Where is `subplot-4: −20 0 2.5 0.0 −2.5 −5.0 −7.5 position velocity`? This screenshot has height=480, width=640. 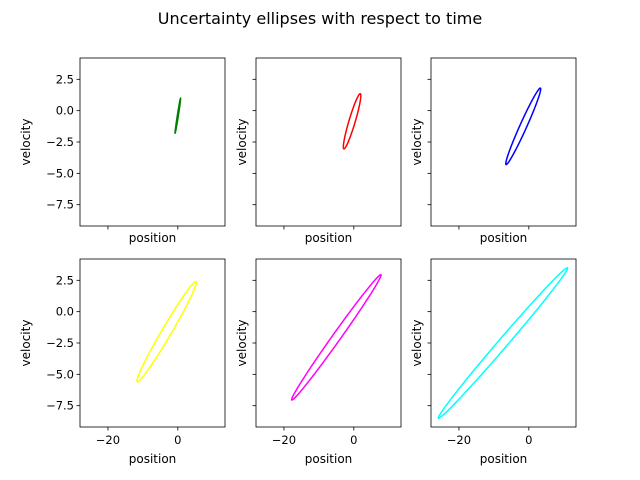
subplot-4: −20 0 2.5 0.0 −2.5 −5.0 −7.5 position velocity is located at coordinates (122, 362).